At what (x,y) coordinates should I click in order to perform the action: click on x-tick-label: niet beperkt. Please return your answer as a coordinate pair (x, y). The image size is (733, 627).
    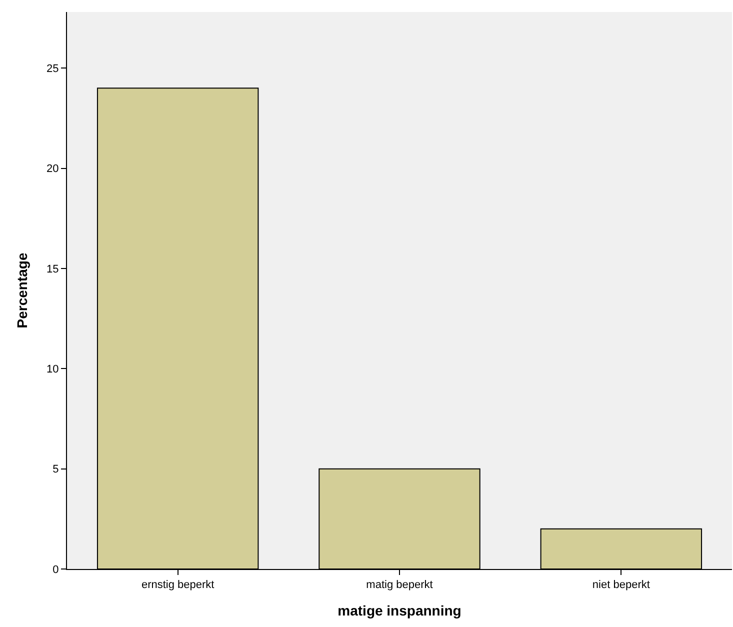
    Looking at the image, I should click on (621, 585).